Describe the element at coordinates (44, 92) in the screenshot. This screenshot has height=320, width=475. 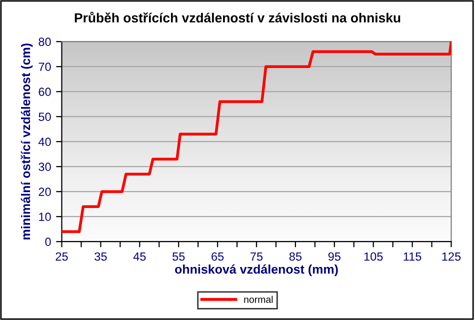
I see `y-tick-label: 60` at that location.